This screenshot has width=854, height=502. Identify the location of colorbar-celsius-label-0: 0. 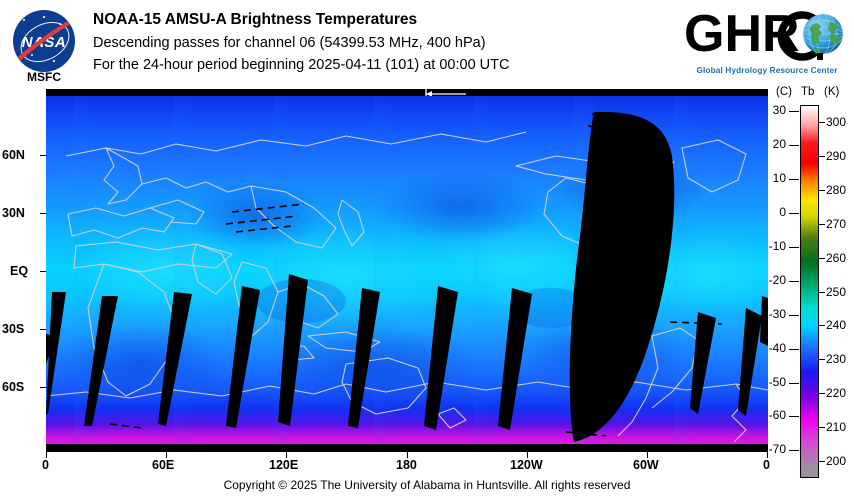
(782, 212).